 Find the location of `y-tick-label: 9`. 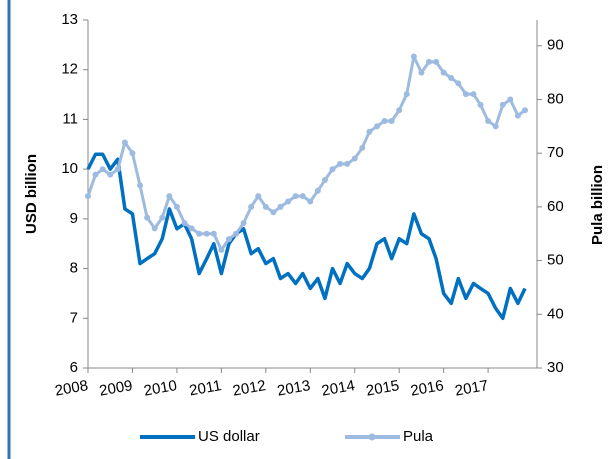

y-tick-label: 9 is located at coordinates (74, 218).